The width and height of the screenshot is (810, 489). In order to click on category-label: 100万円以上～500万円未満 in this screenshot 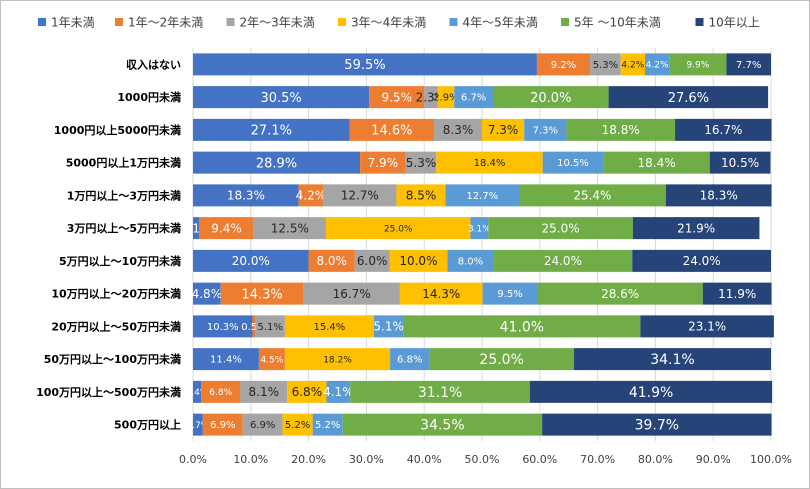, I will do `click(108, 392)`.